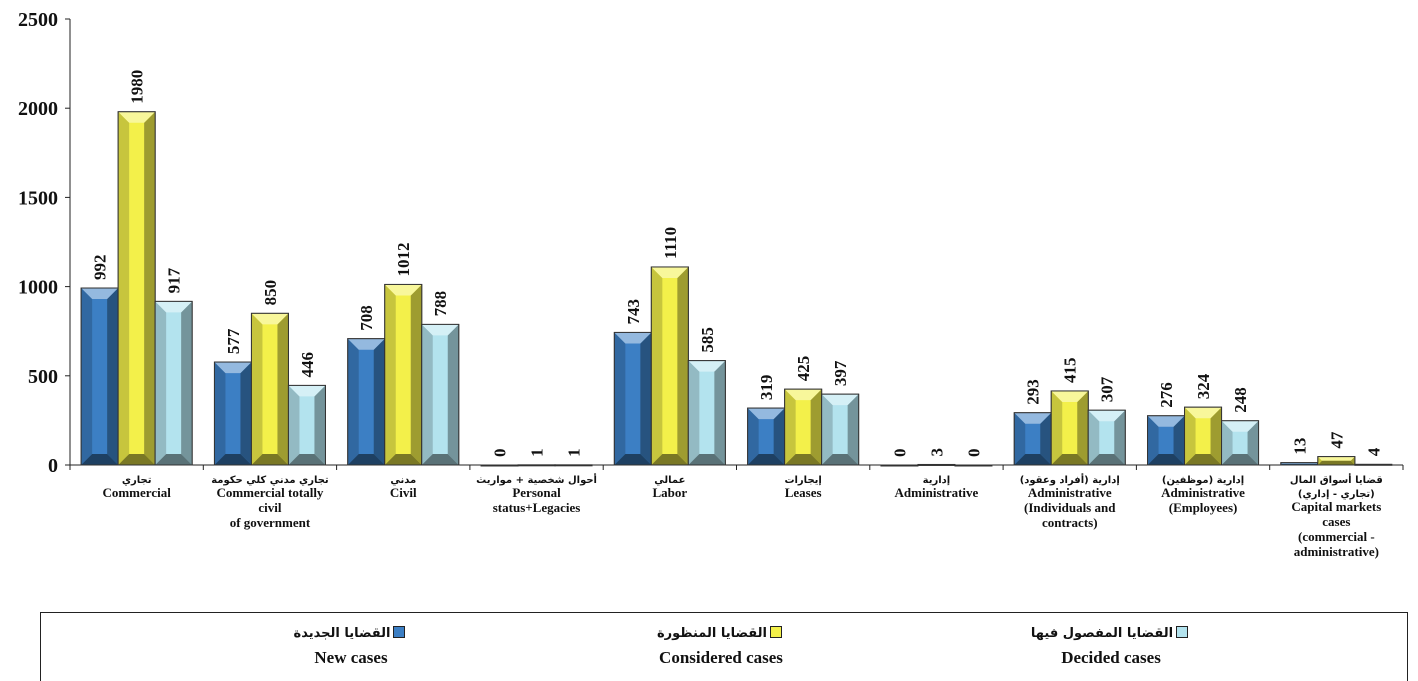  What do you see at coordinates (776, 632) in the screenshot?
I see `legend-swatch-considered` at bounding box center [776, 632].